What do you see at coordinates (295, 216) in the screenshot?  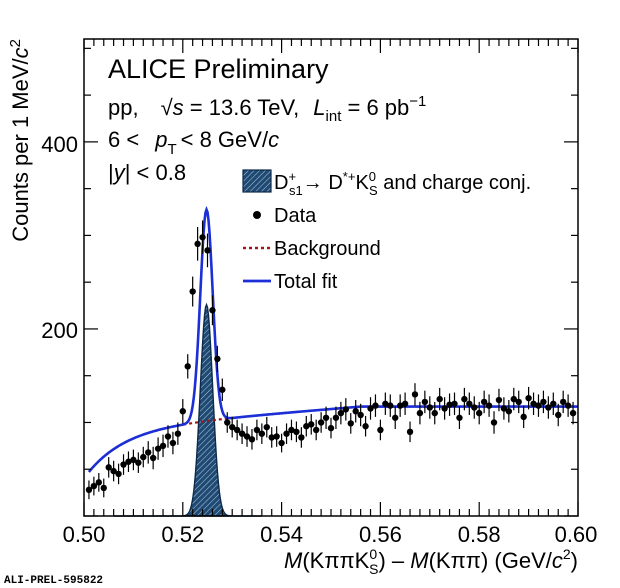 I see `legend-data-label: Data` at bounding box center [295, 216].